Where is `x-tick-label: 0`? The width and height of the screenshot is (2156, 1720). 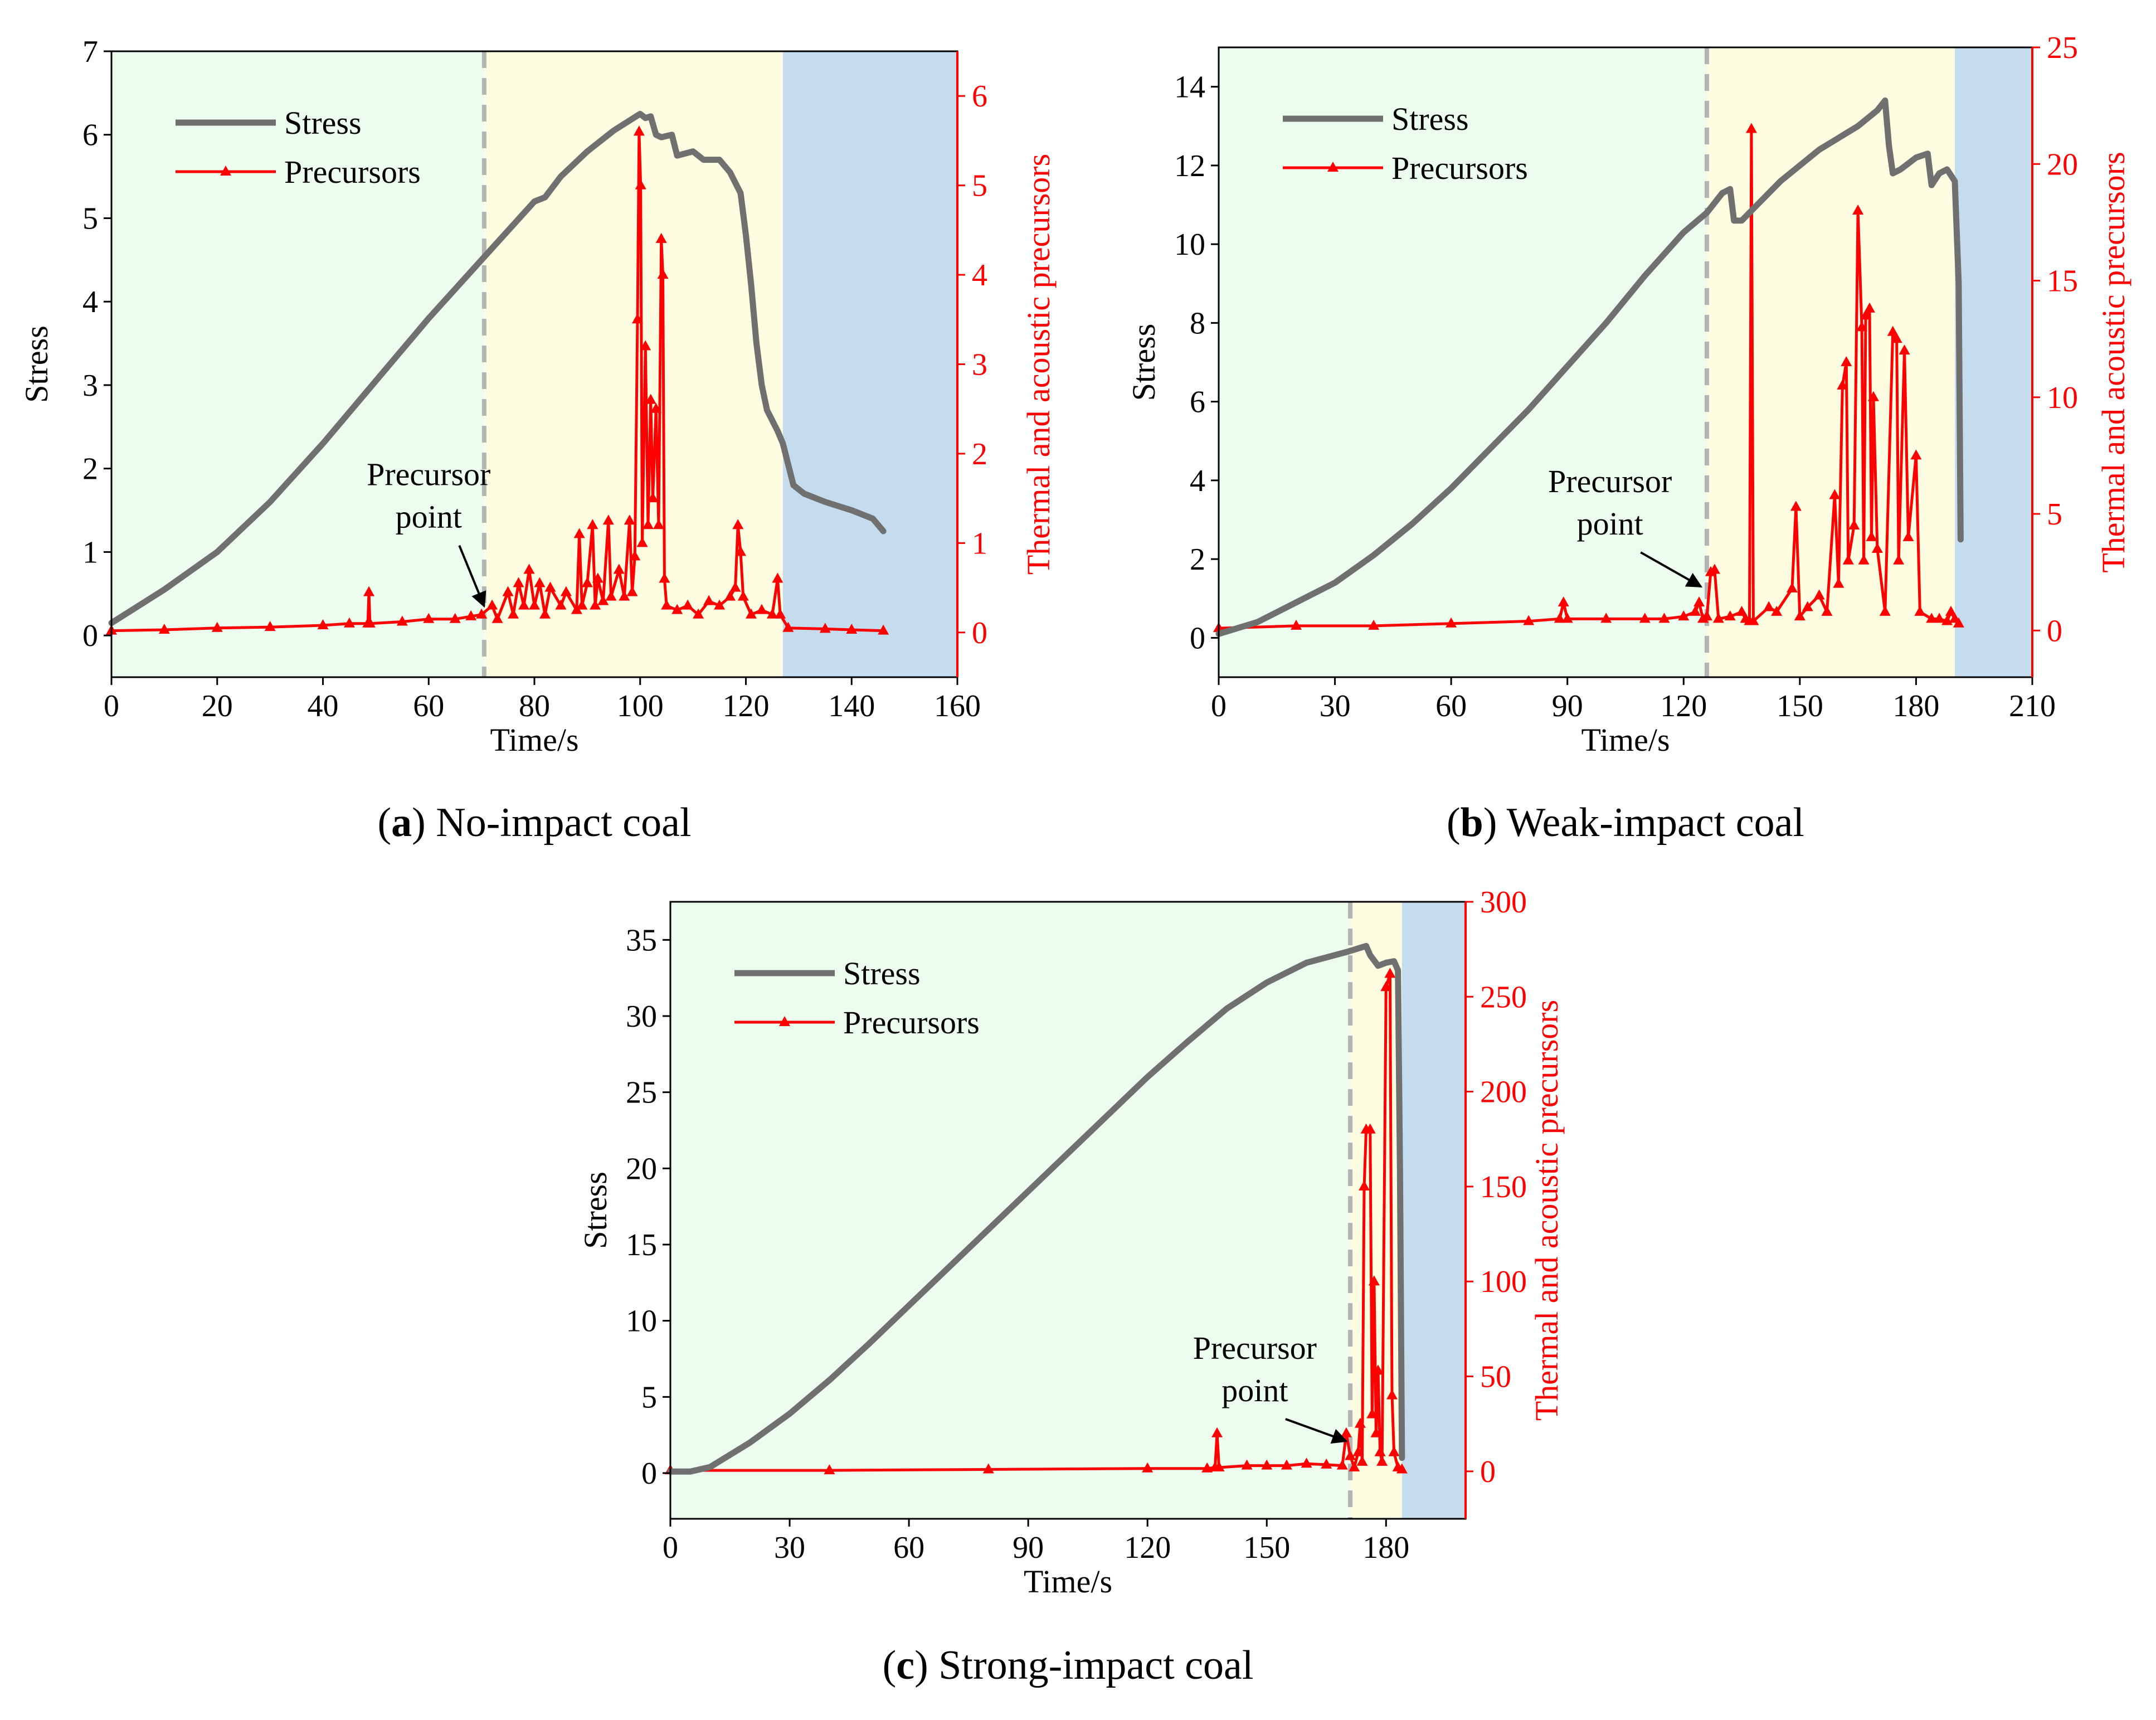 x-tick-label: 0 is located at coordinates (1219, 706).